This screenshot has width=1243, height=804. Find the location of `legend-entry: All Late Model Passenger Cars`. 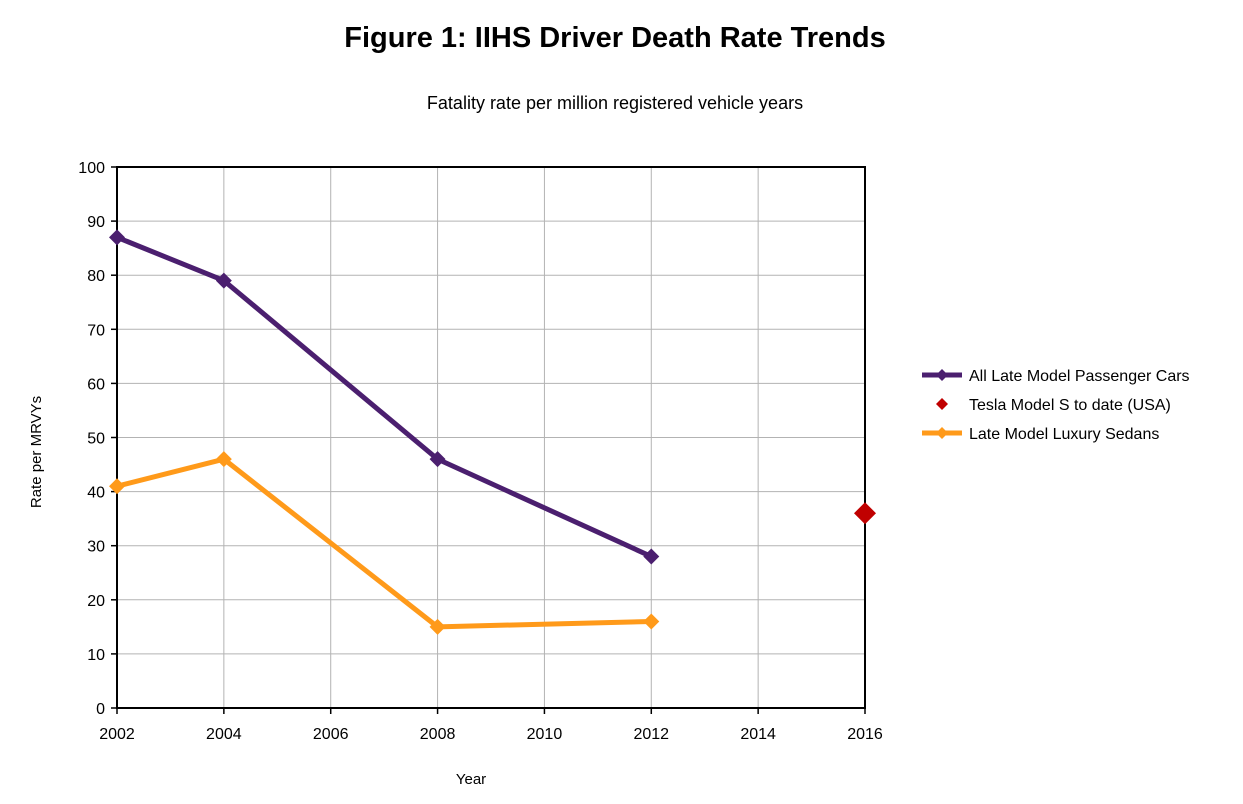

legend-entry: All Late Model Passenger Cars is located at coordinates (1056, 376).